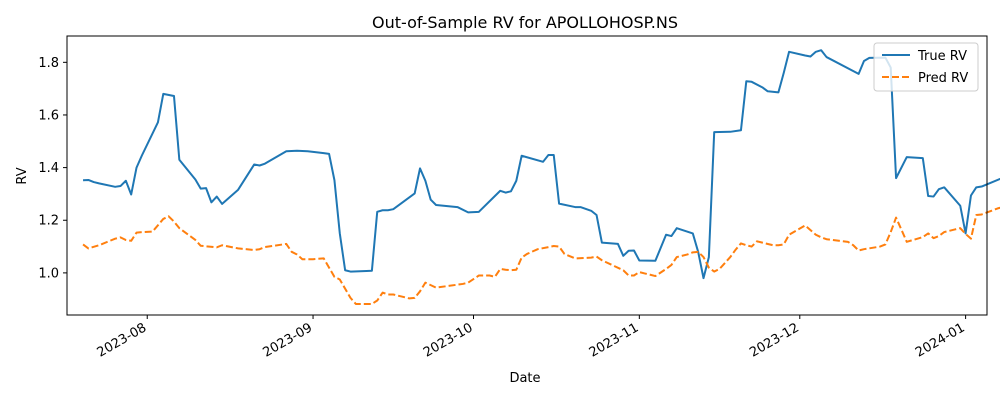  I want to click on x-tick-label: 2023-09, so click(287, 340).